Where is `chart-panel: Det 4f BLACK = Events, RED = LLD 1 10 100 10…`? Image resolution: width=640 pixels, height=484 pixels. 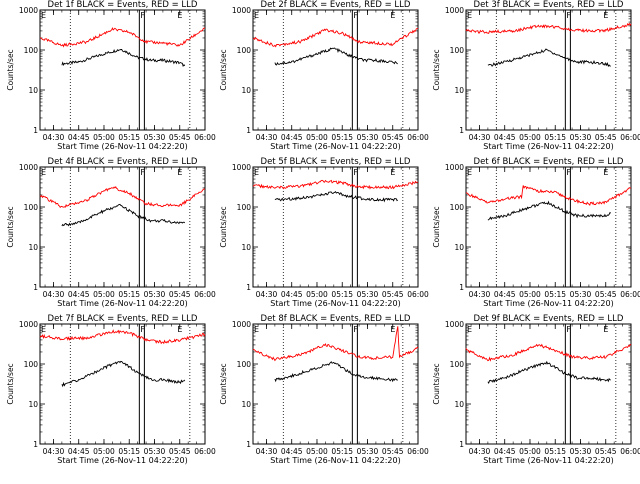
chart-panel: Det 4f BLACK = Events, RED = LLD 1 10 100 10… is located at coordinates (111, 232).